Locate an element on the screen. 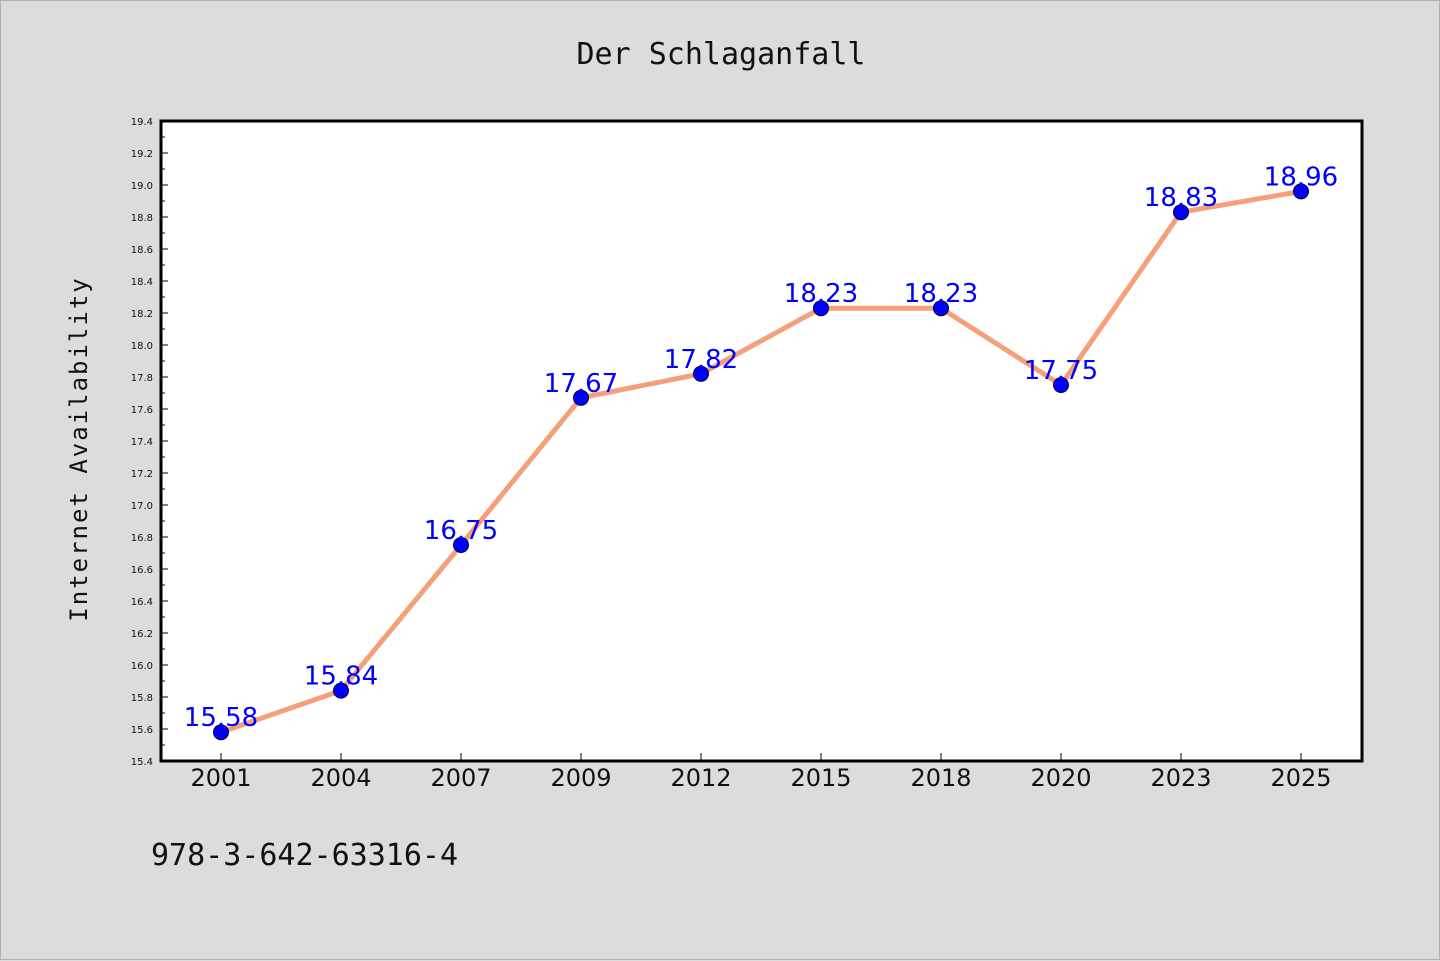 The image size is (1440, 961). y-tick-label: 16.8 is located at coordinates (142, 538).